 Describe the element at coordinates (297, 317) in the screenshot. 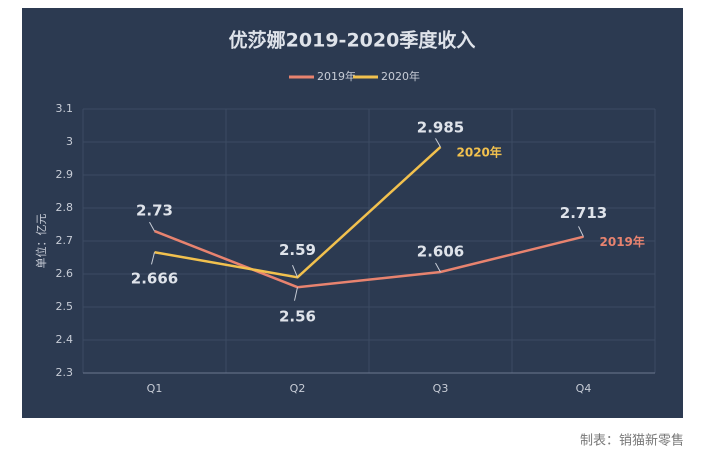

I see `data-label: 2.56` at that location.